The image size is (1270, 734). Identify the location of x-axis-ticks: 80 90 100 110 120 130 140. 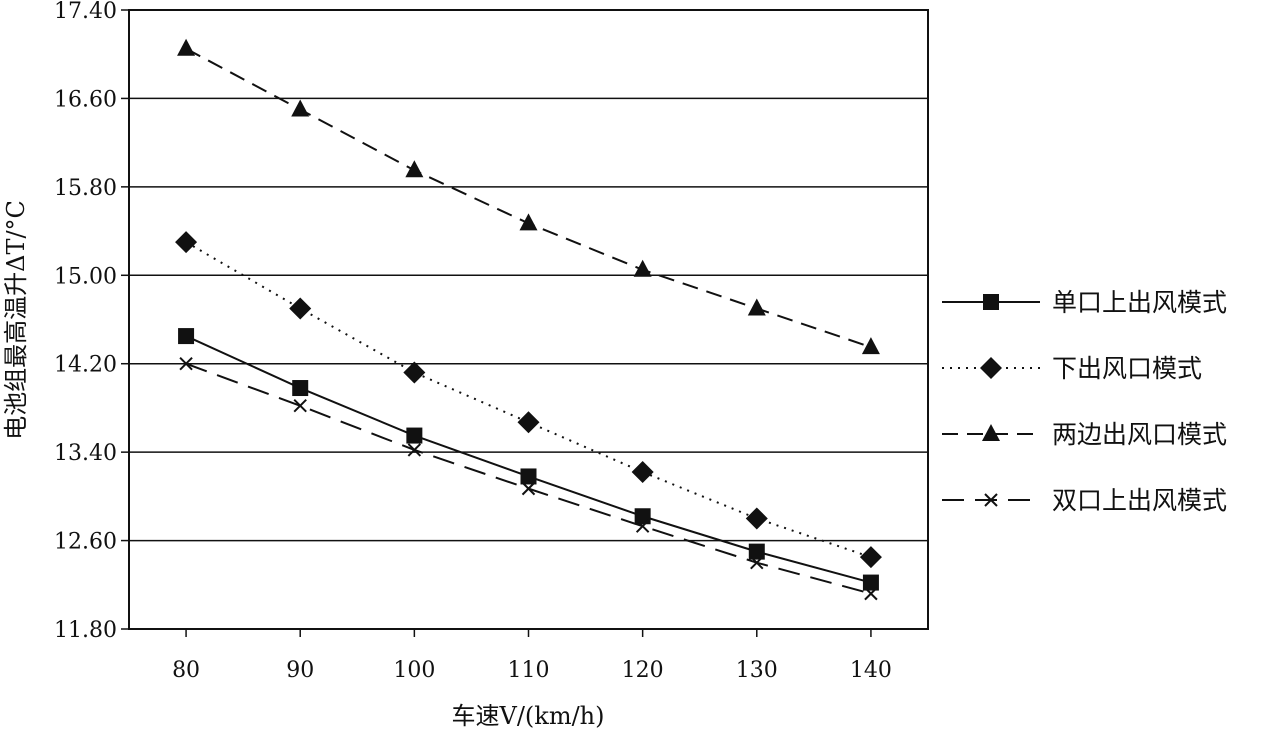
(532, 656).